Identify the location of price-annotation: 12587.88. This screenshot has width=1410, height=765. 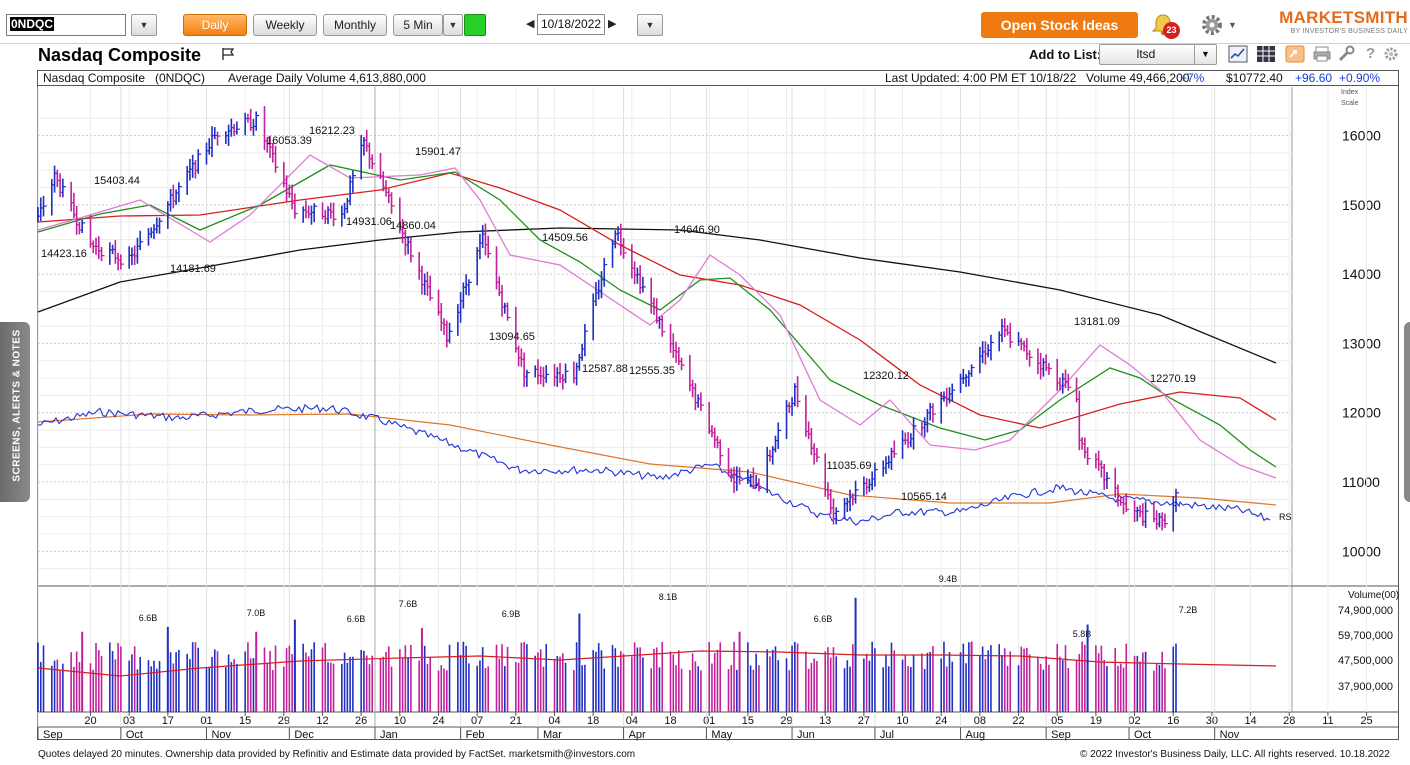
(605, 369).